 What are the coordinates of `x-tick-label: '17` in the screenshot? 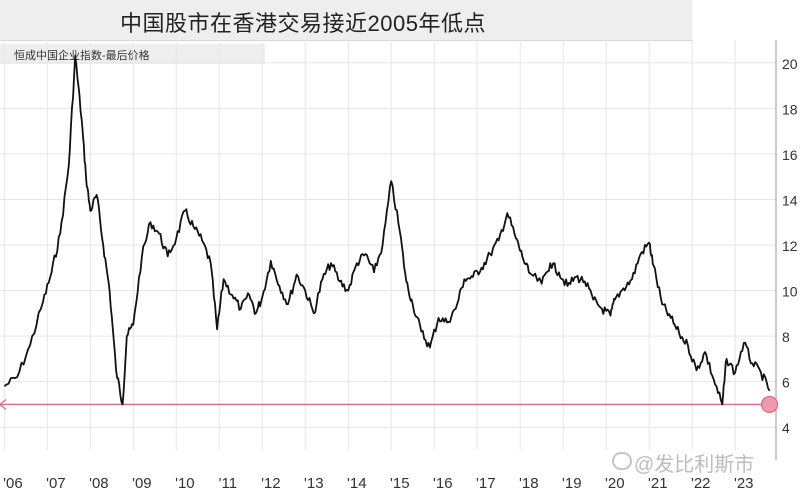 It's located at (486, 483).